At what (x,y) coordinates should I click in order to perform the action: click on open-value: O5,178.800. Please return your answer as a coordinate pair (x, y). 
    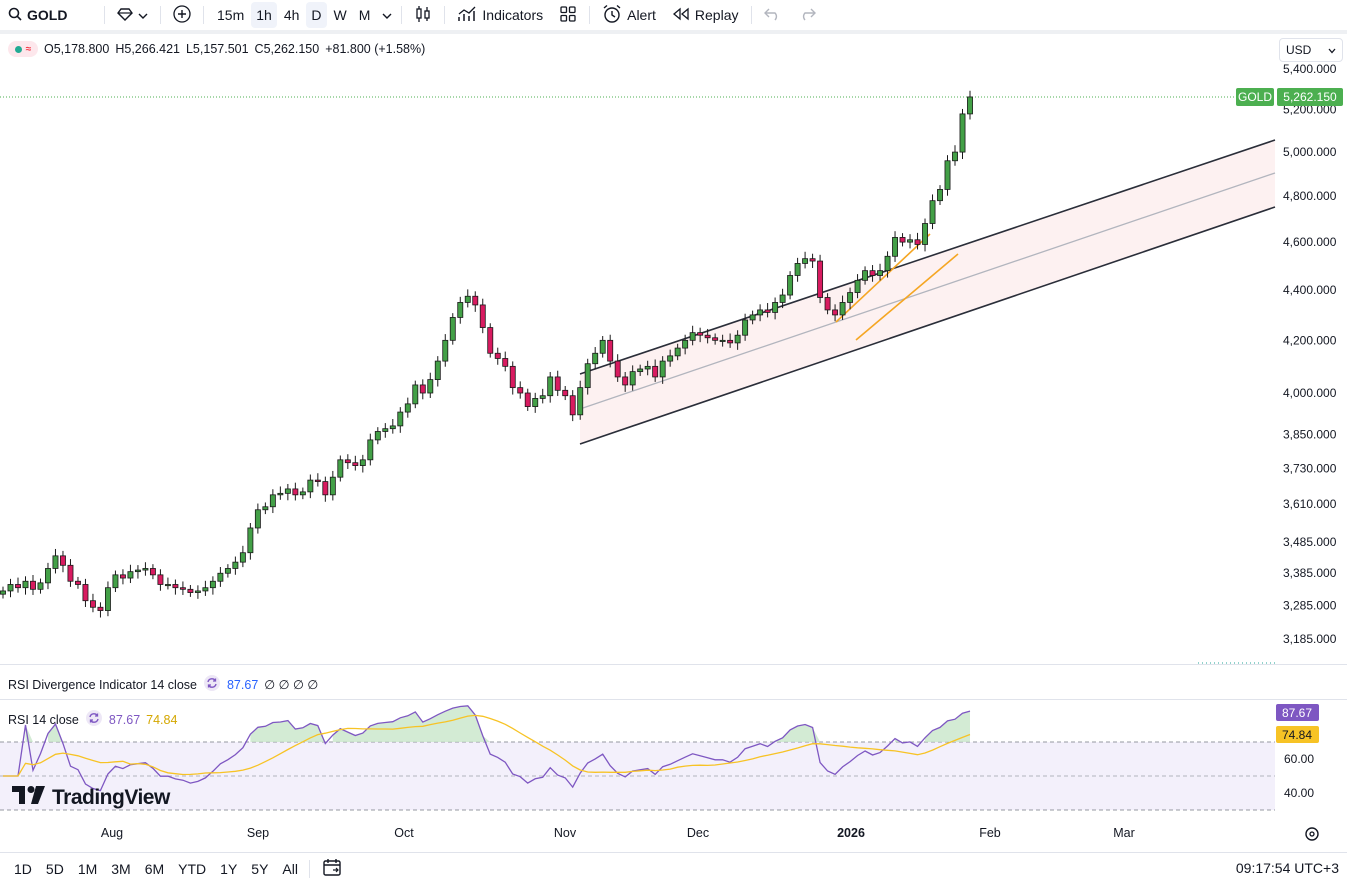
    Looking at the image, I should click on (77, 49).